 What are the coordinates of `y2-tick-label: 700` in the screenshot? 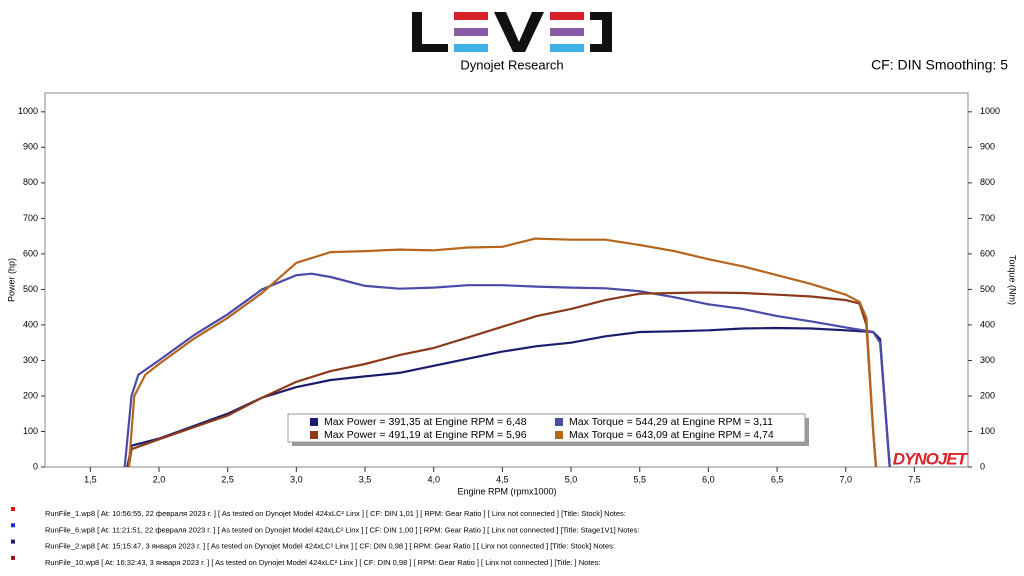 It's located at (987, 218).